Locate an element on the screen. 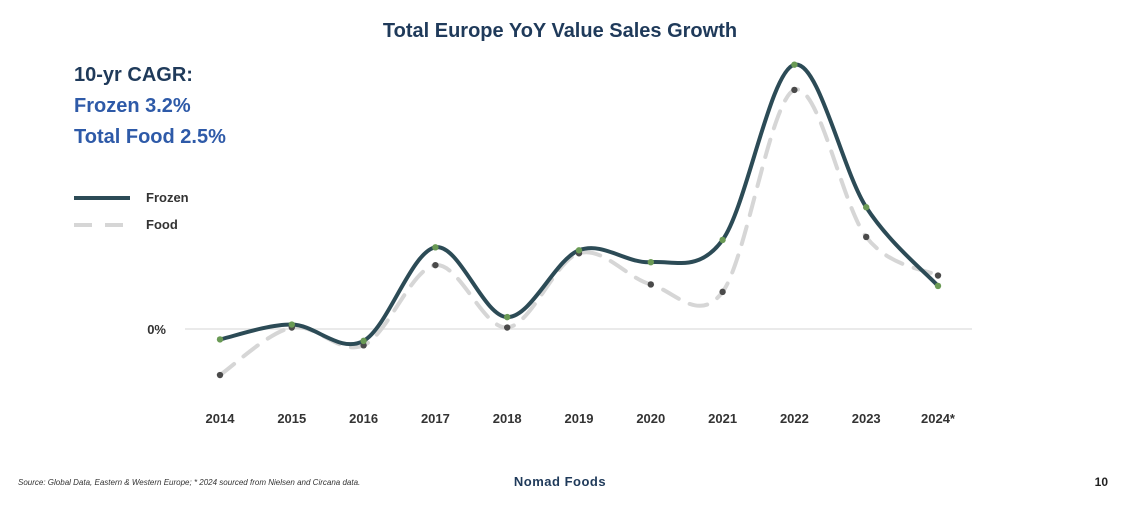 This screenshot has height=508, width=1130. cagr-box: 10-yr CAGR: Frozen 3.2% Total Food 2.5% is located at coordinates (150, 110).